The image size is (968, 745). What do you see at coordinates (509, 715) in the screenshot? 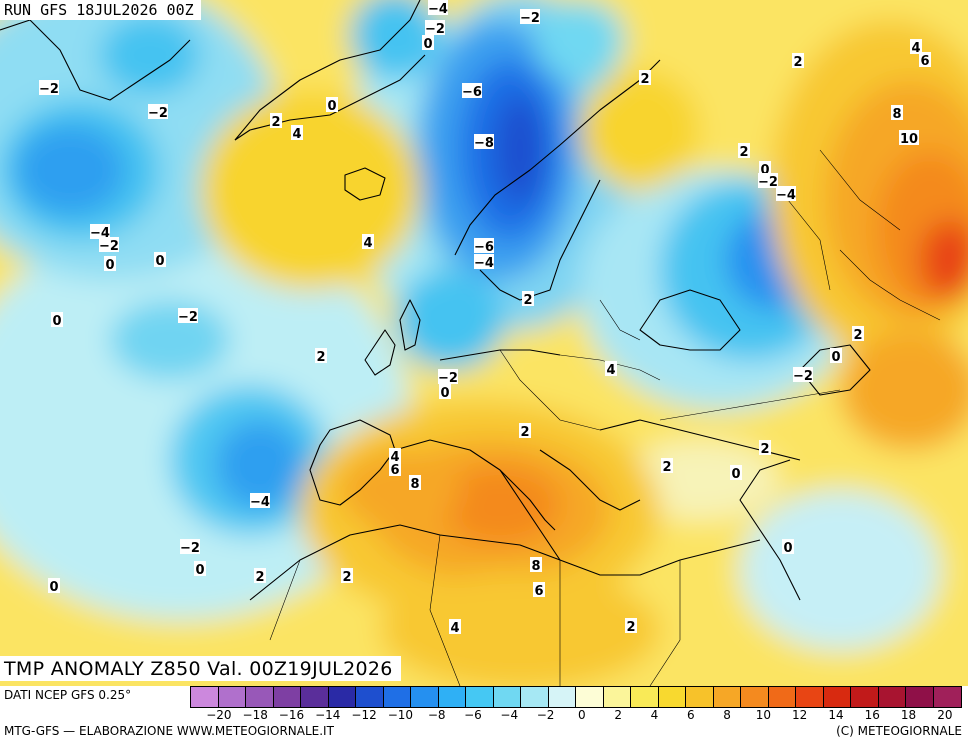
I see `colorbar-tick-label: −4` at bounding box center [509, 715].